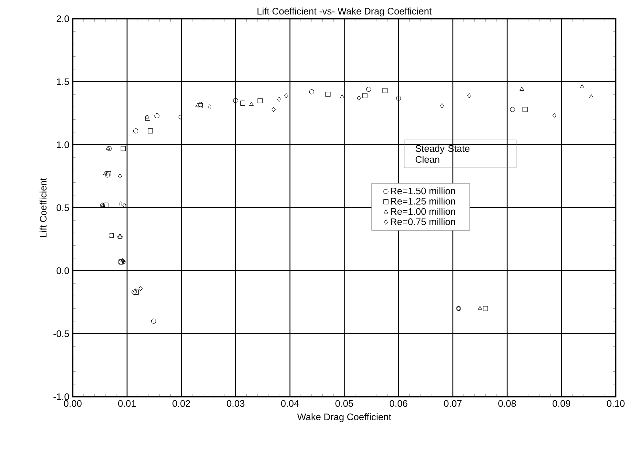  What do you see at coordinates (561, 404) in the screenshot?
I see `x-tick-label: 0.09` at bounding box center [561, 404].